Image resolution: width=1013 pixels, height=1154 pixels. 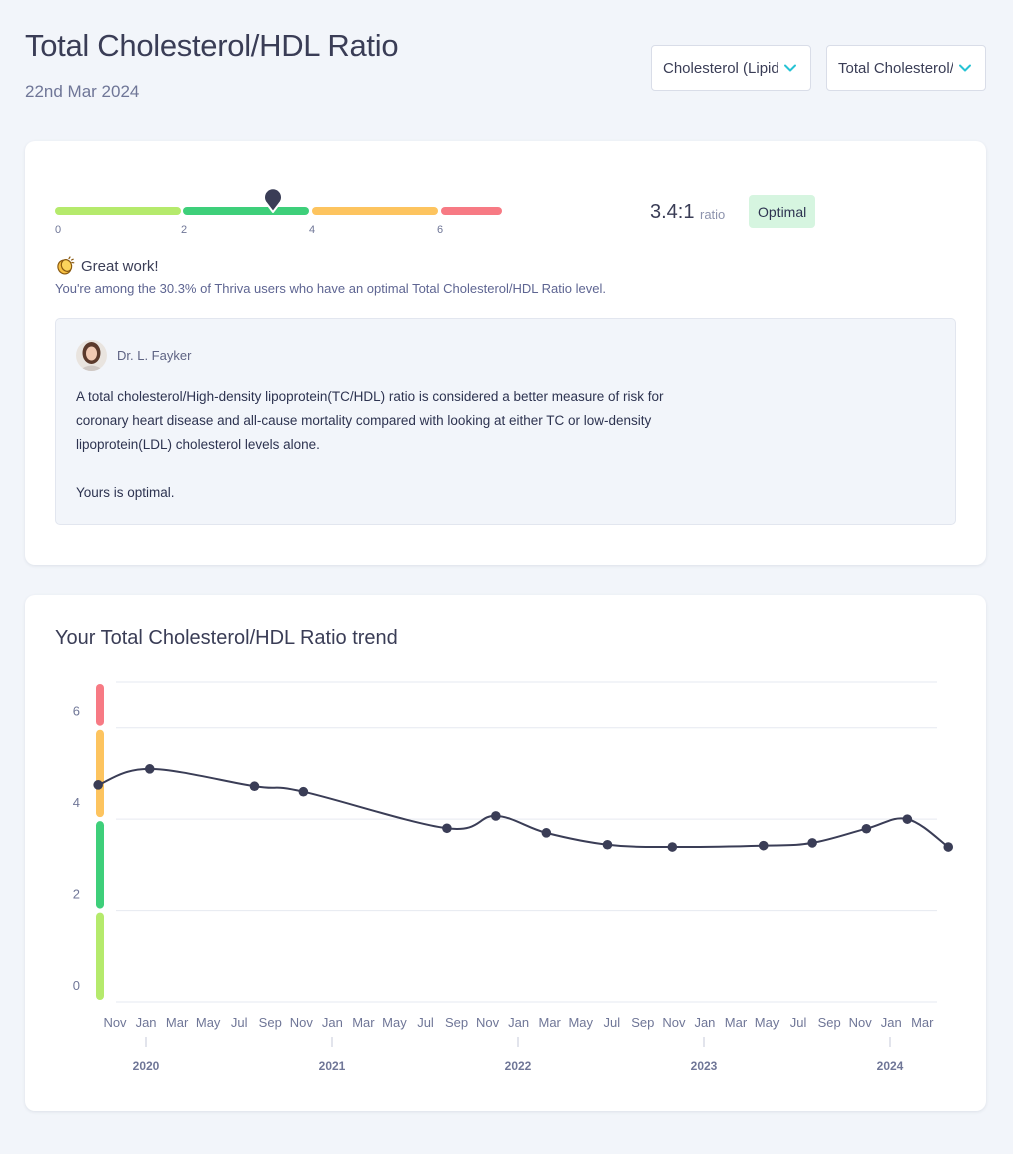 I want to click on x-year-label: 2021, so click(x=332, y=1066).